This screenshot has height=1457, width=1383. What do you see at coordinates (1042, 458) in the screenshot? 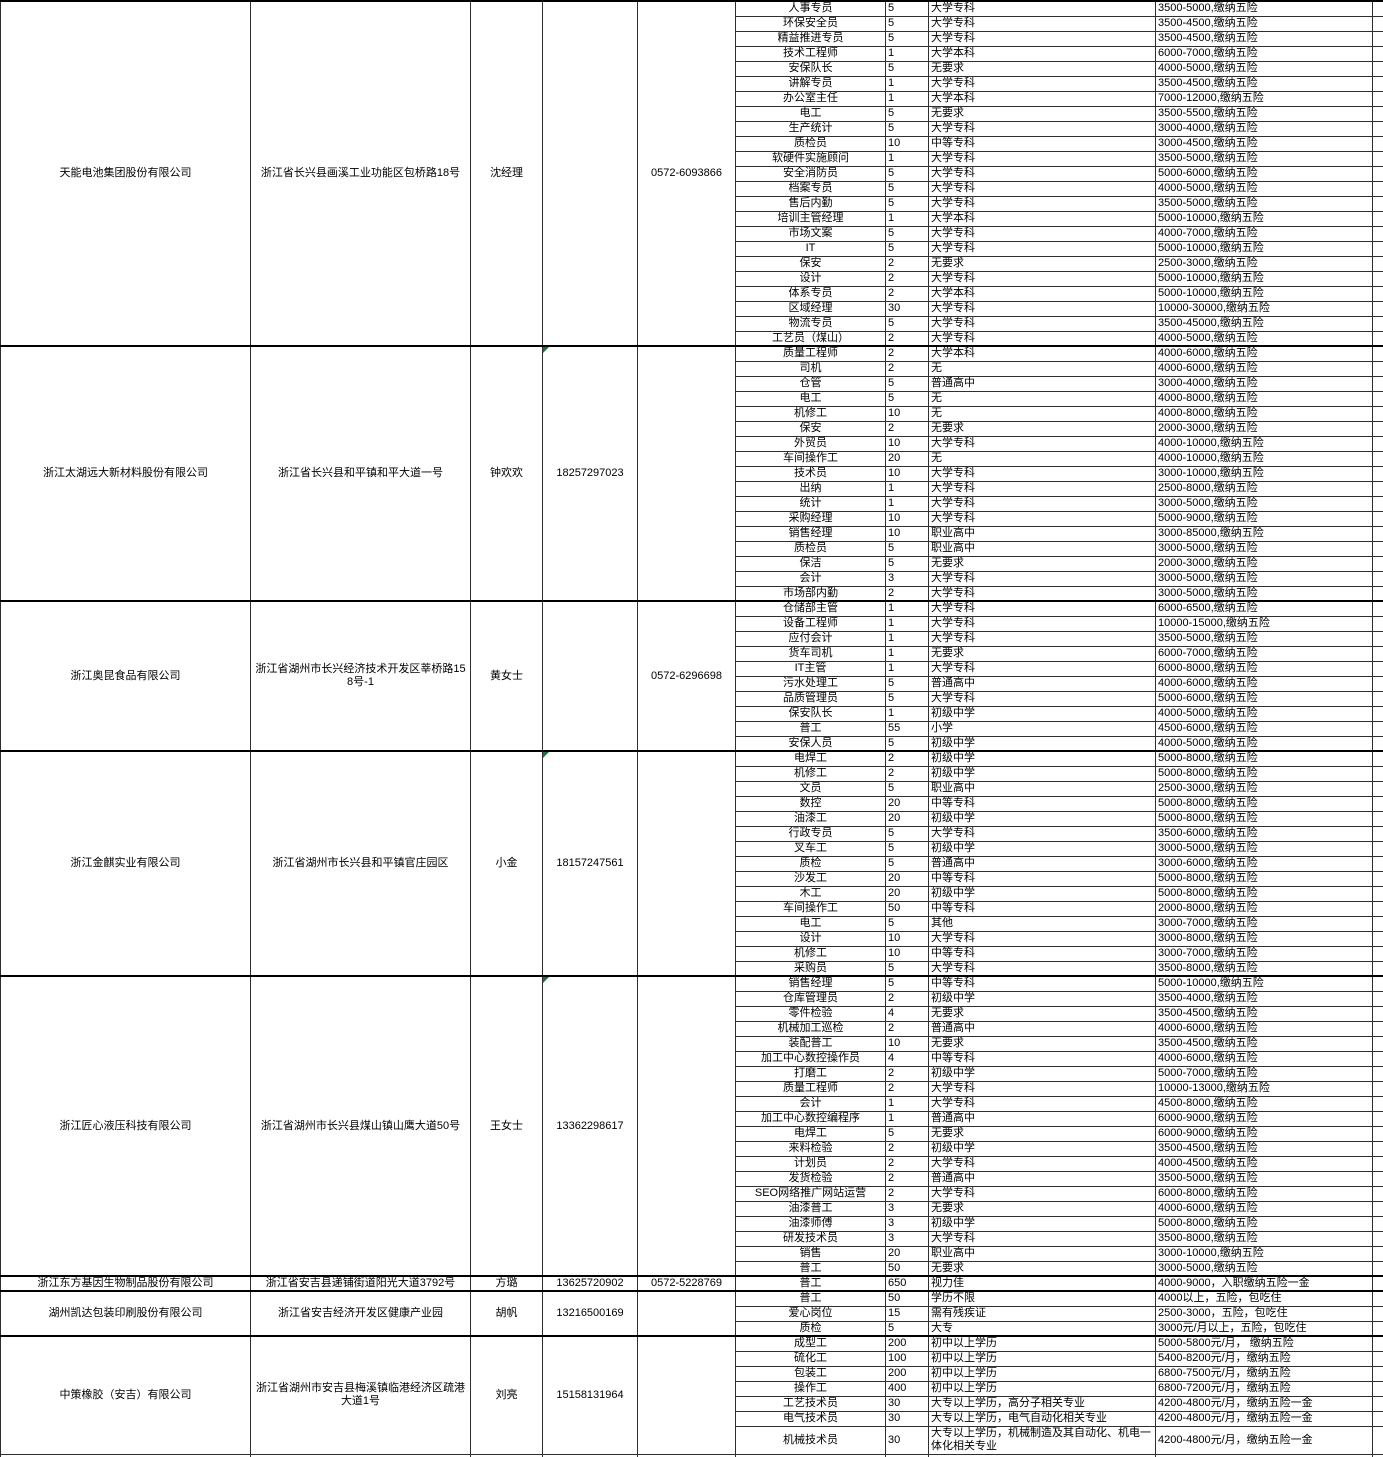
I see `education-cell: 无` at bounding box center [1042, 458].